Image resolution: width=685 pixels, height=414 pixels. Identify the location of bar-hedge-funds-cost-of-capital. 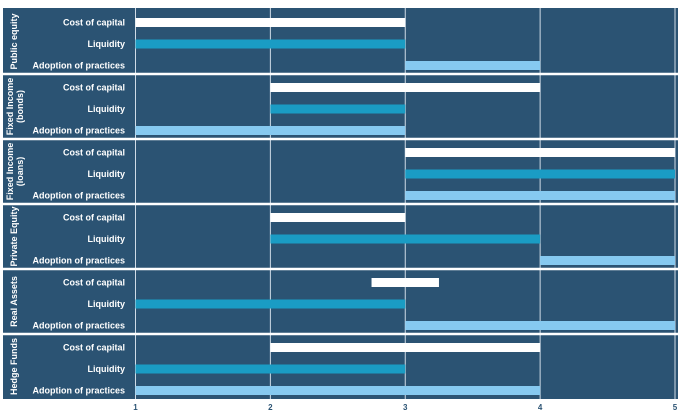
(405, 347).